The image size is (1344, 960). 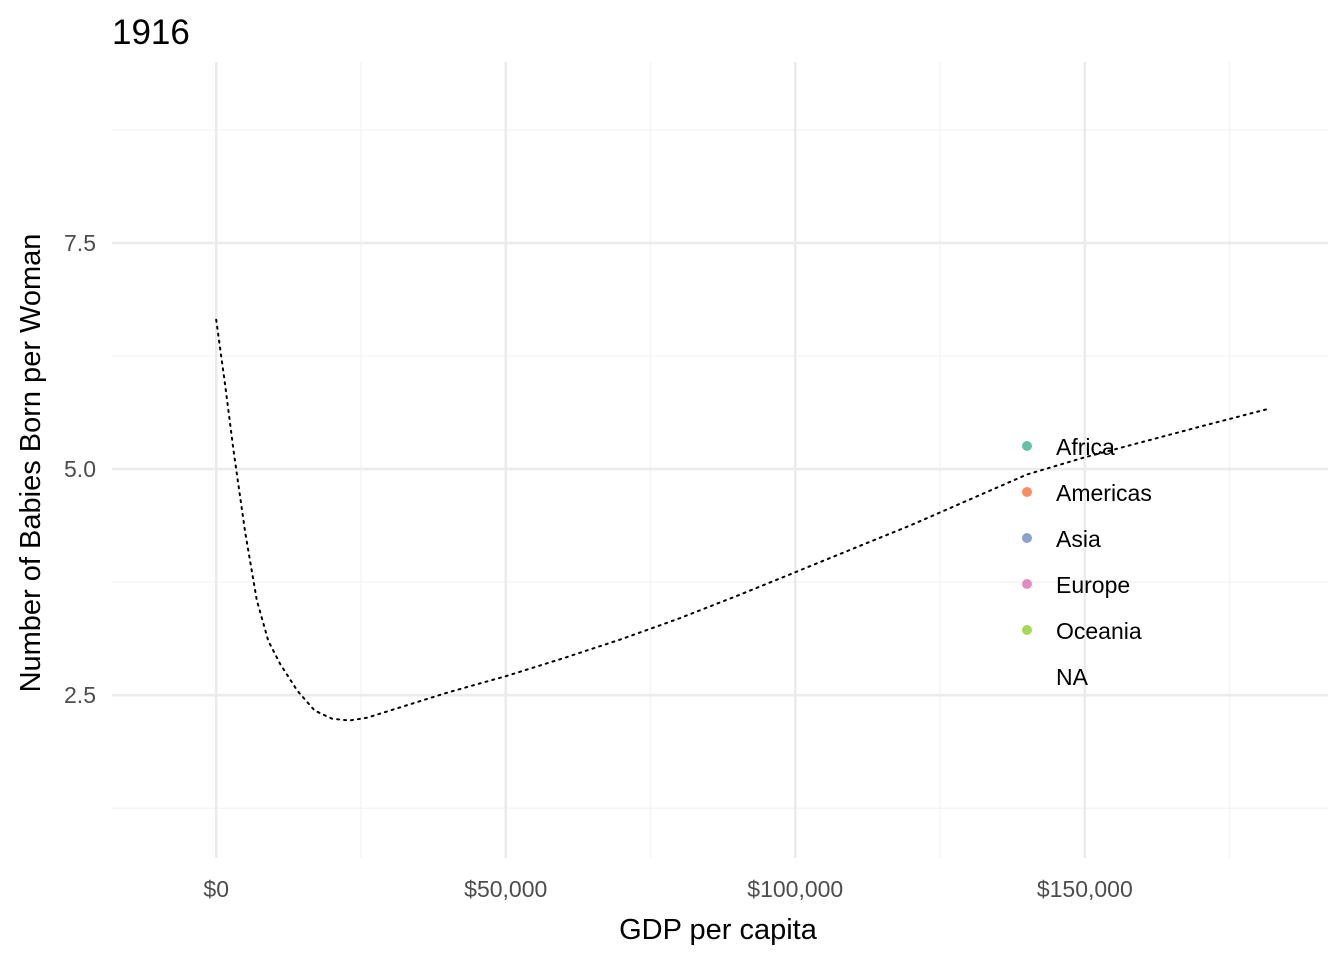 I want to click on legend-item: NA, so click(x=1072, y=677).